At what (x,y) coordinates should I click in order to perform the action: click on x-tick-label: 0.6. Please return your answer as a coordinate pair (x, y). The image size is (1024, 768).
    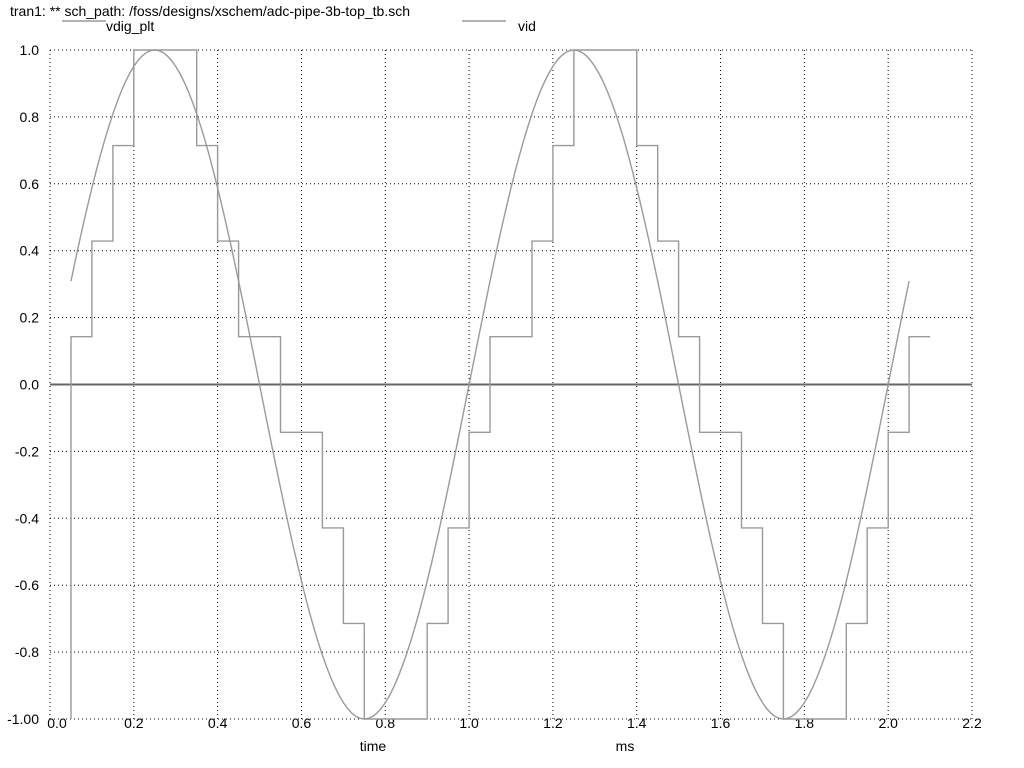
    Looking at the image, I should click on (302, 723).